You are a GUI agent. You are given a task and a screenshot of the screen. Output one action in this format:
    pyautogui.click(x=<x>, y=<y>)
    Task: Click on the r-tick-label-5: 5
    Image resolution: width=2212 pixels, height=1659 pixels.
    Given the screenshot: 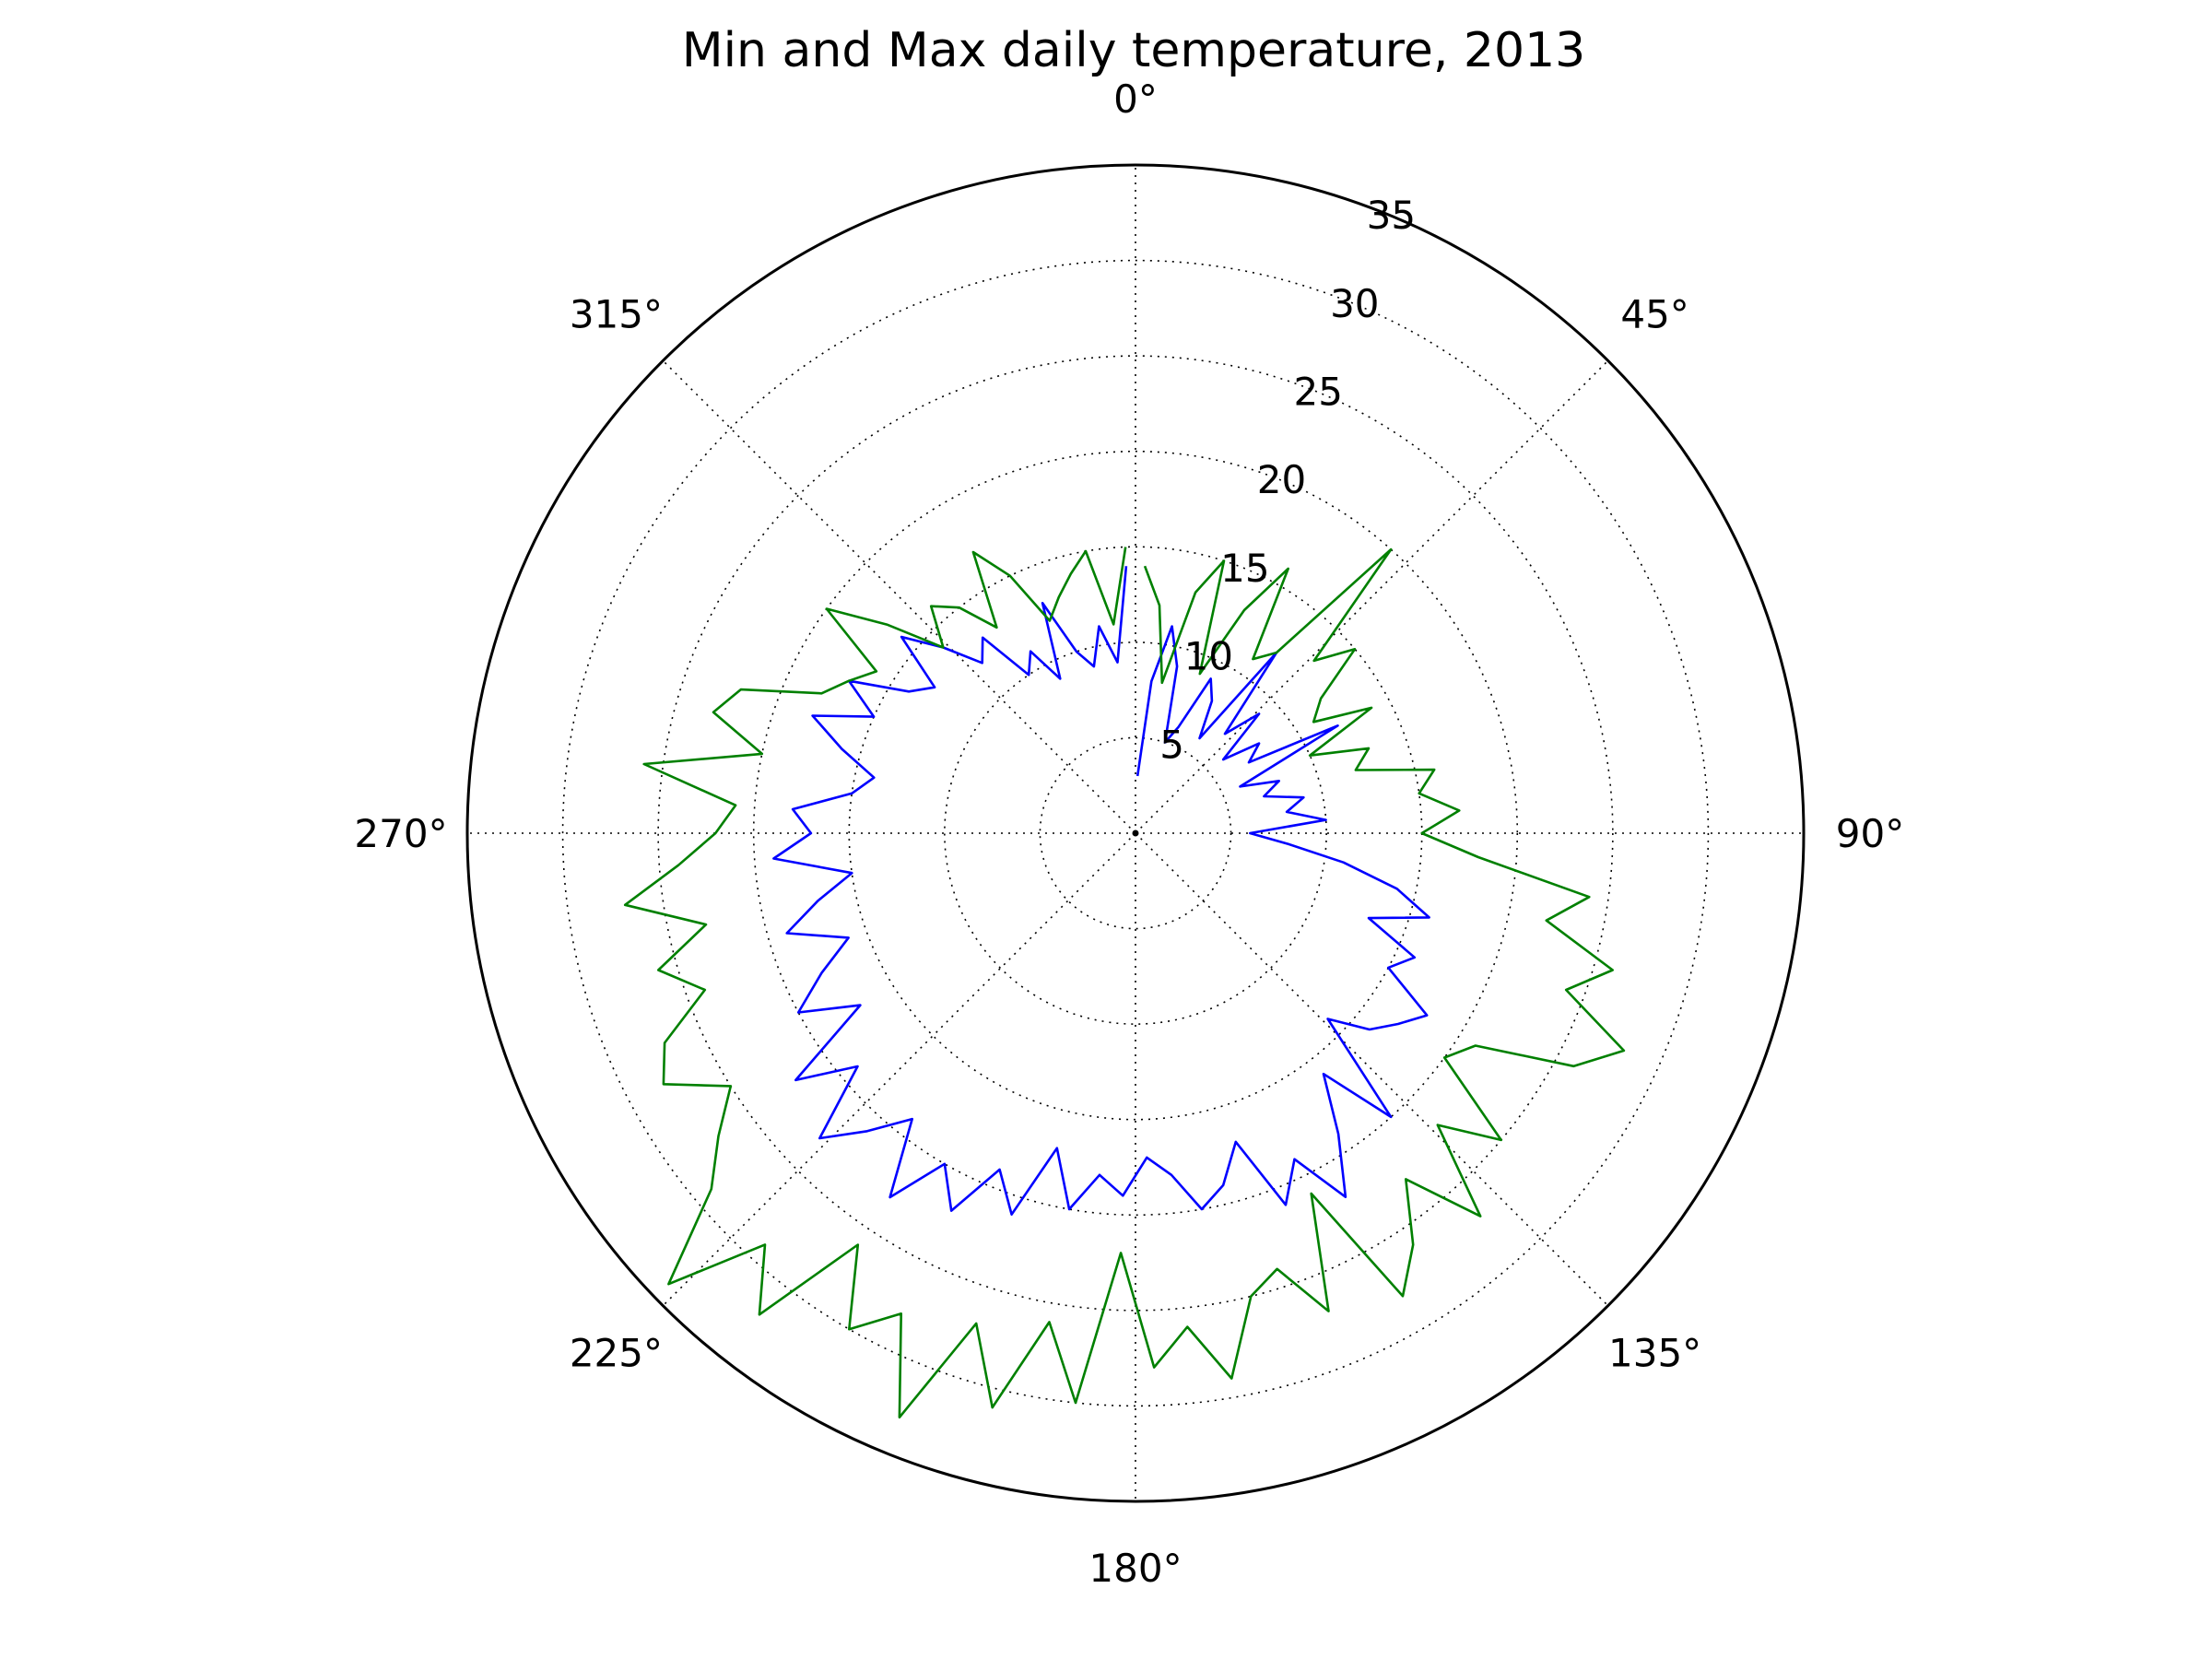 What is the action you would take?
    pyautogui.click(x=1171, y=744)
    